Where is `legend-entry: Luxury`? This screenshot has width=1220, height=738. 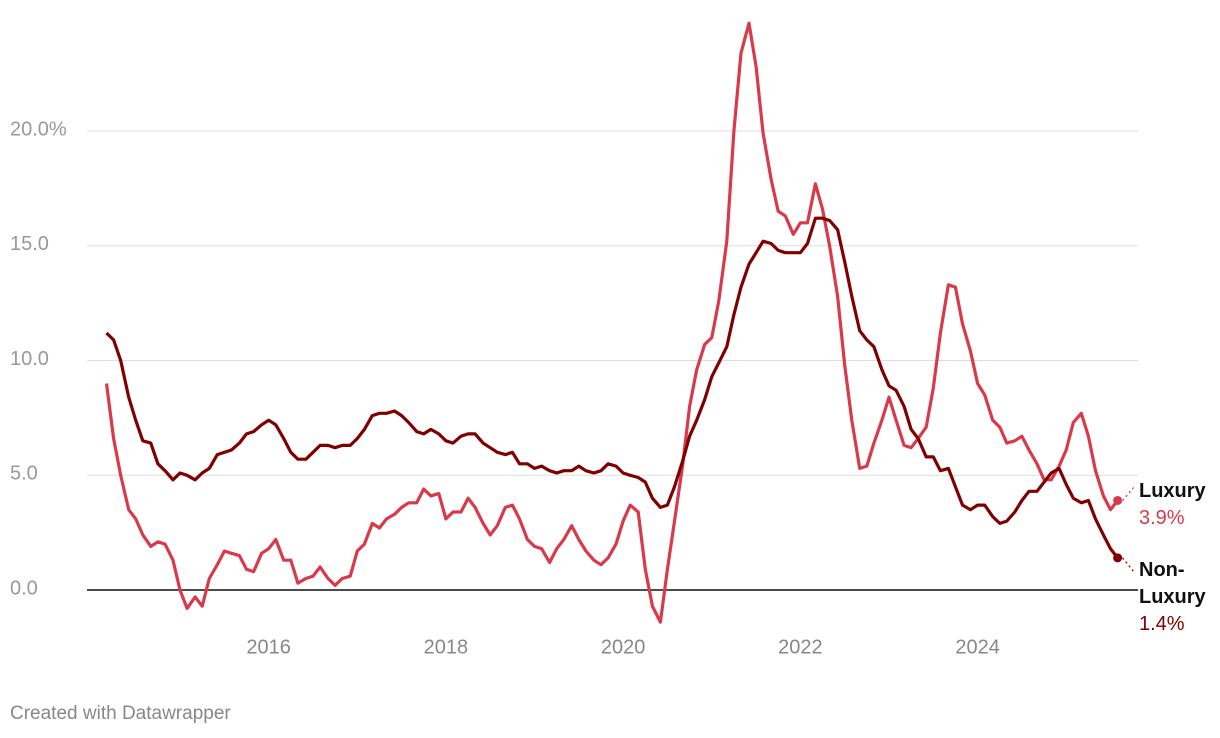 legend-entry: Luxury is located at coordinates (1172, 491).